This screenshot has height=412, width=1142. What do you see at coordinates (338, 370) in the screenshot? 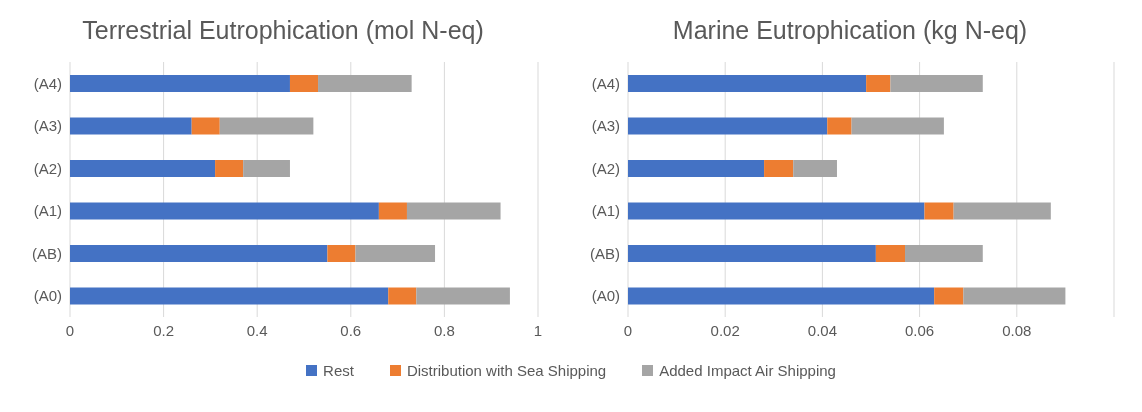
I see `legend-label: Rest` at bounding box center [338, 370].